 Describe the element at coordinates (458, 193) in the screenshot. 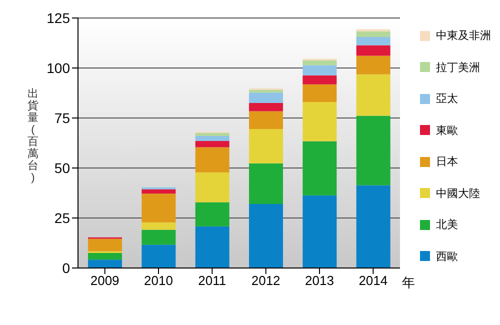

I see `legend-label: 中國大陸` at that location.